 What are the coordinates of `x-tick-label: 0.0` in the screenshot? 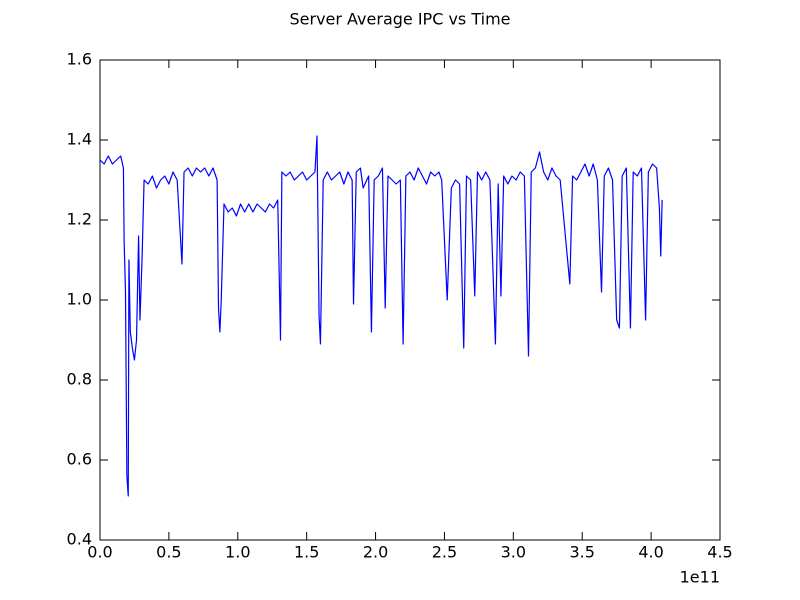 It's located at (99, 552).